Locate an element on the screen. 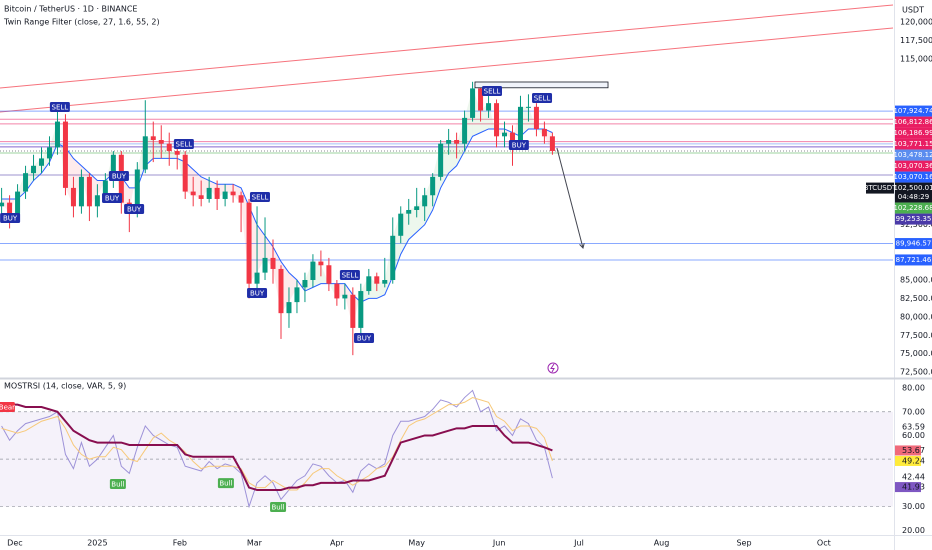  y-tick-label: 80.00 is located at coordinates (913, 388).